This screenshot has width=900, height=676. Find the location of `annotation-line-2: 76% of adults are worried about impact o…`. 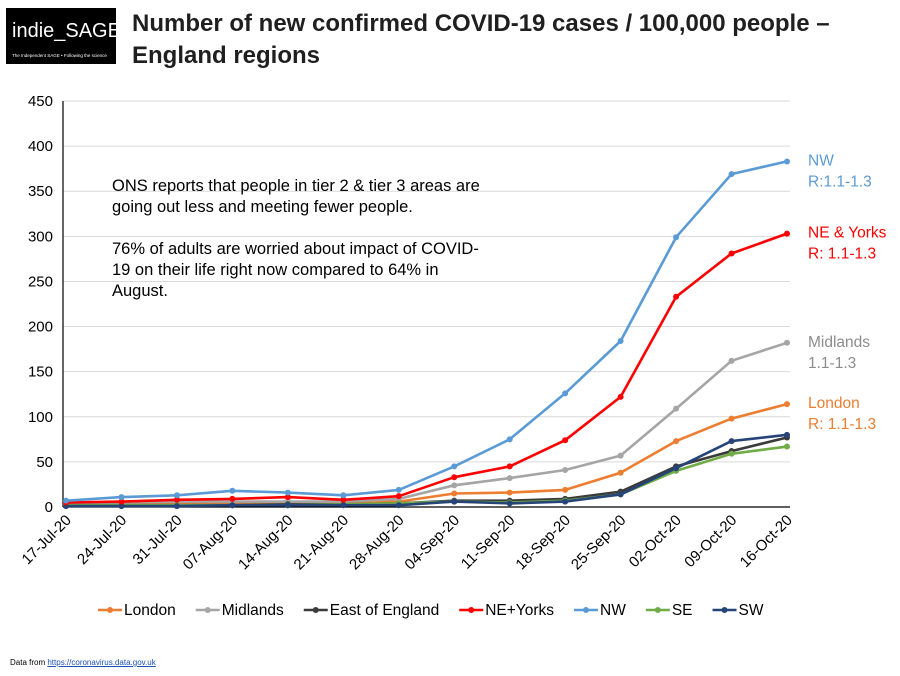

annotation-line-2: 76% of adults are worried about impact o… is located at coordinates (295, 270).